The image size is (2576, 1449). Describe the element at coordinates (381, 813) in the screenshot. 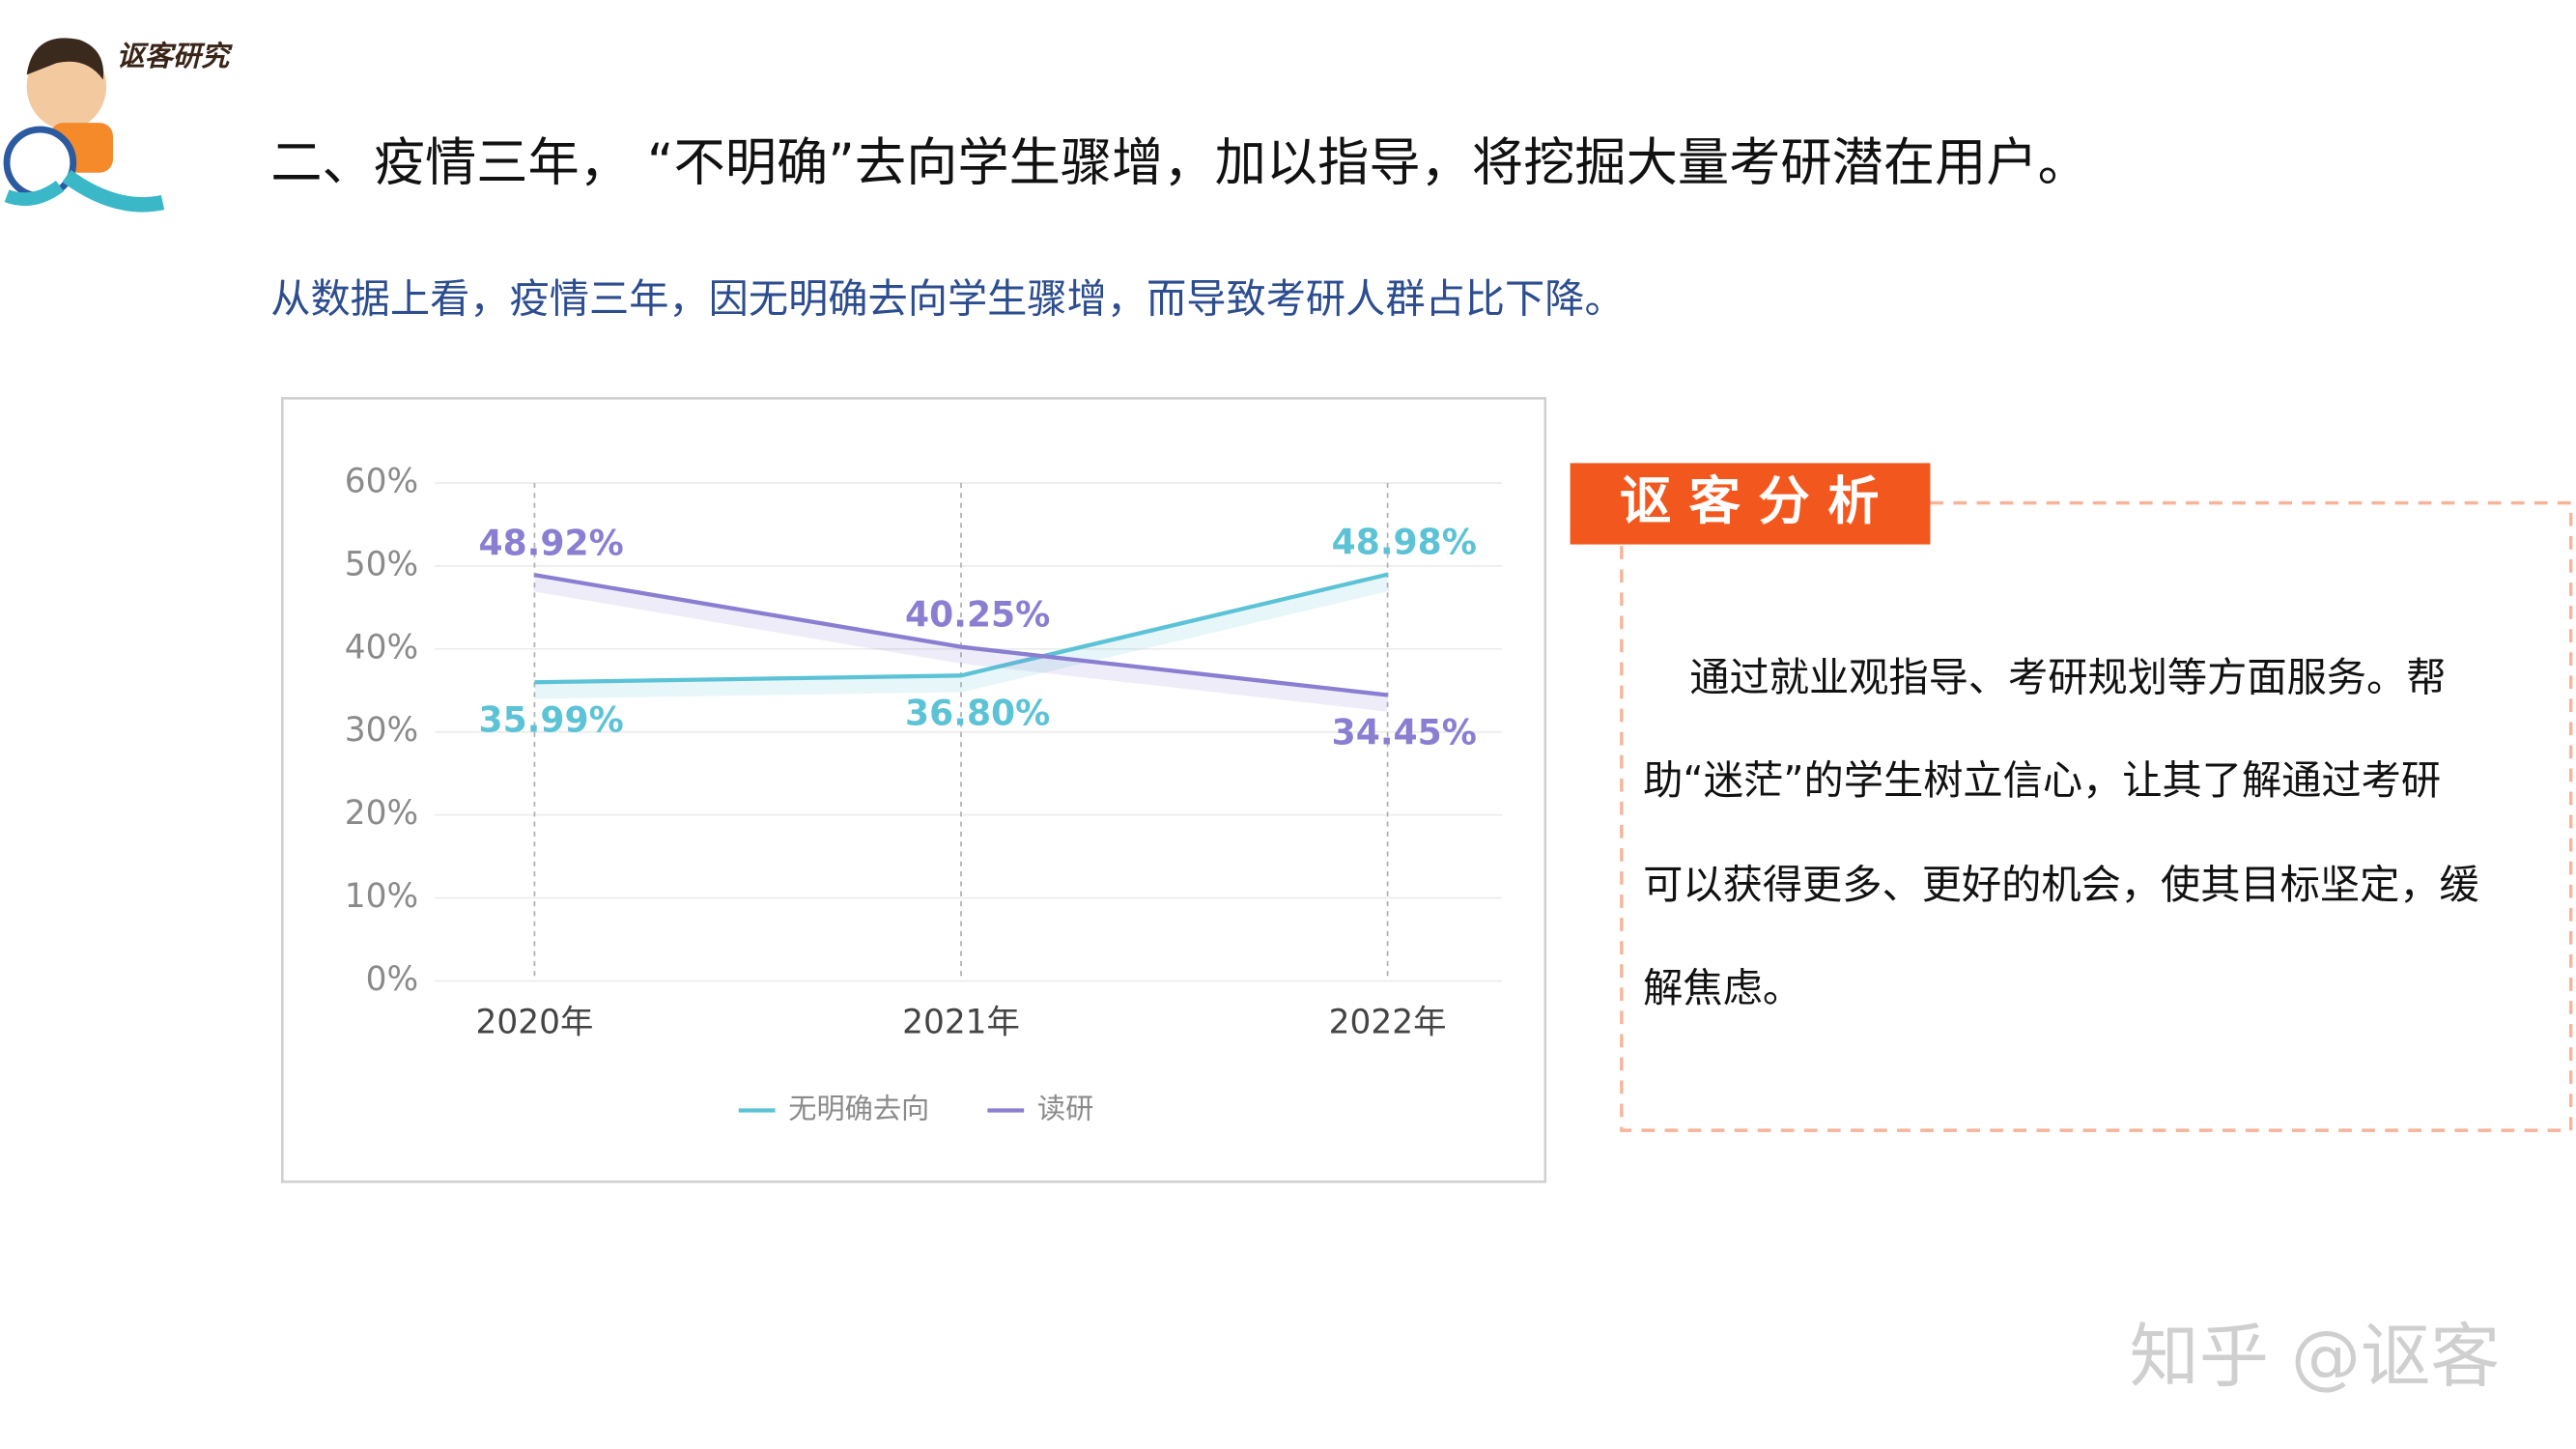

I see `y-tick-label: 20%` at that location.